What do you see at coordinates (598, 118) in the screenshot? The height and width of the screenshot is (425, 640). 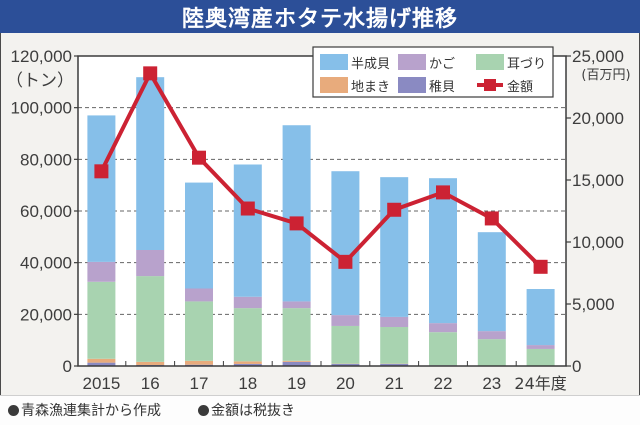 I see `right-tick-label: 20,000` at bounding box center [598, 118].